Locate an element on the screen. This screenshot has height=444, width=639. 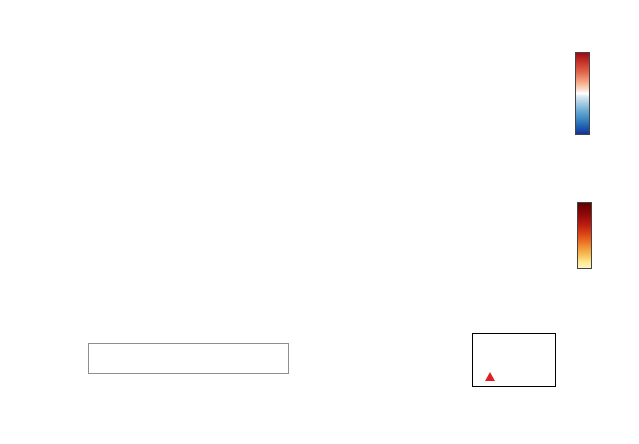
legend is located at coordinates (514, 360).